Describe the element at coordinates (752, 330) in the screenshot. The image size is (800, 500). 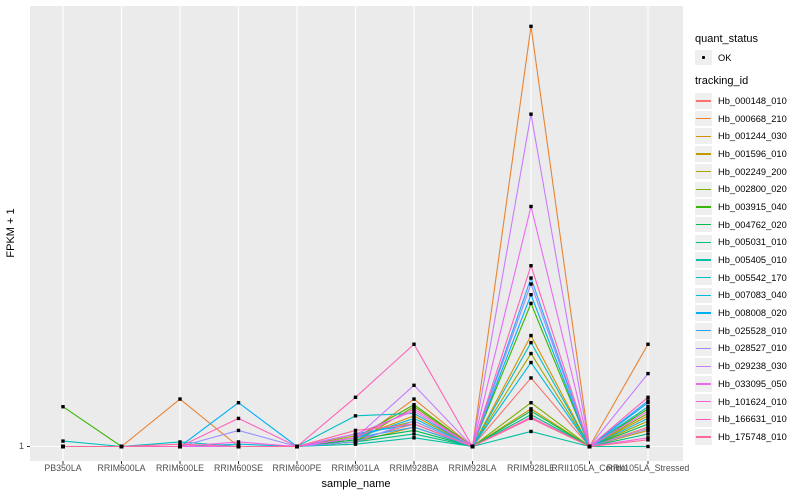
I see `legend-item-label: Hb_025528_010` at that location.